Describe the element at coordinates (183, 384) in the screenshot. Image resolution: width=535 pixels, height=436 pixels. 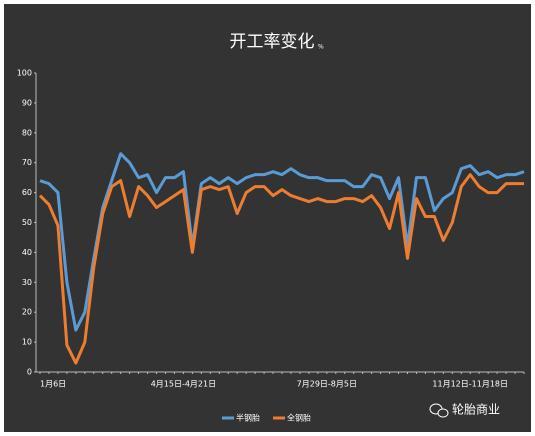
I see `x-tick-label: 4月15日-4月21日` at that location.